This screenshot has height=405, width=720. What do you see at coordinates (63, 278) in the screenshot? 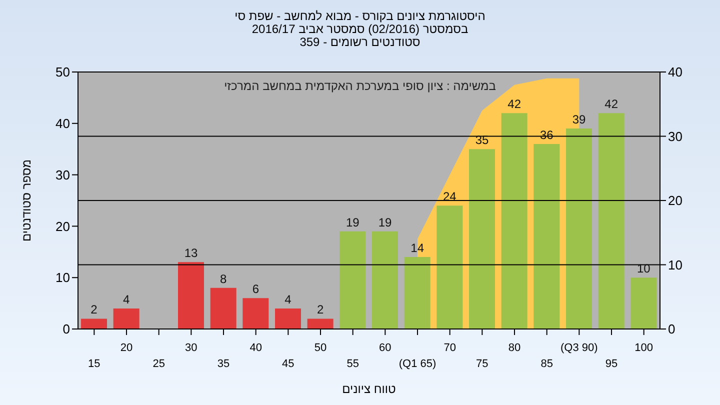
I see `y-tick-label: 10` at bounding box center [63, 278].